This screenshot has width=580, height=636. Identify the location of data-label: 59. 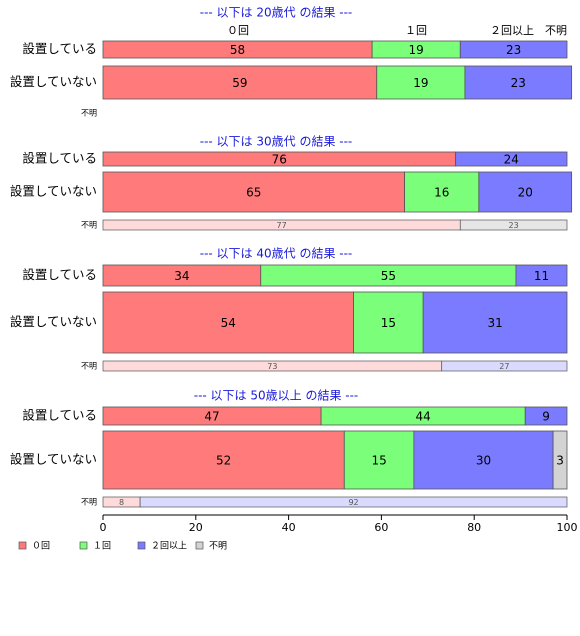
(239, 83).